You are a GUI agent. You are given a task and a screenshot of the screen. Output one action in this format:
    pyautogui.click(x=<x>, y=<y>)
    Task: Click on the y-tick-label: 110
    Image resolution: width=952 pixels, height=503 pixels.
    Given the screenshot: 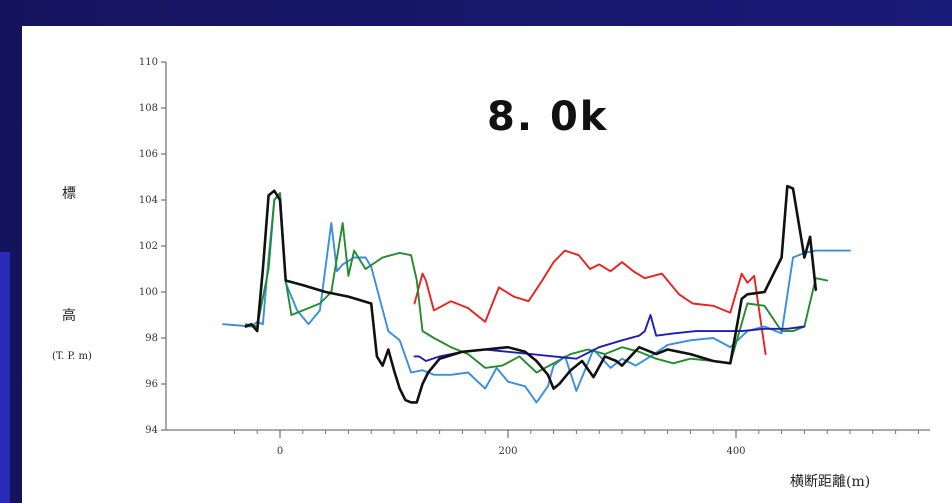 What is the action you would take?
    pyautogui.click(x=148, y=62)
    